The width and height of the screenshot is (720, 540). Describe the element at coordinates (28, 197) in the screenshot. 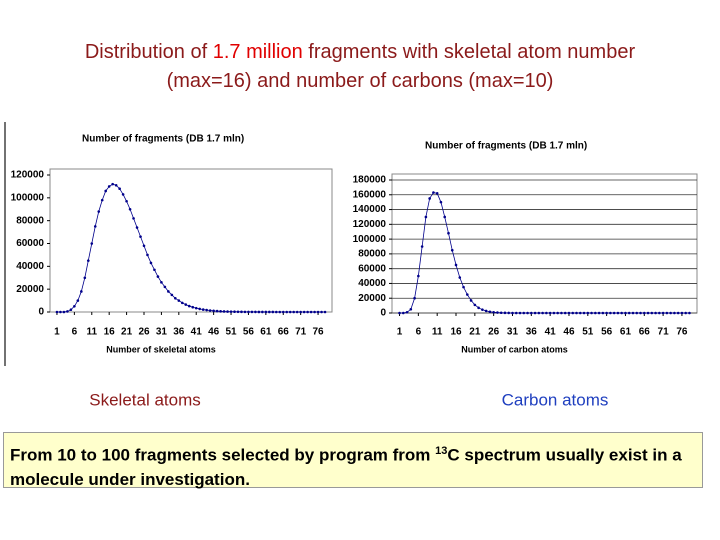

I see `y-tick-label: 100000` at that location.